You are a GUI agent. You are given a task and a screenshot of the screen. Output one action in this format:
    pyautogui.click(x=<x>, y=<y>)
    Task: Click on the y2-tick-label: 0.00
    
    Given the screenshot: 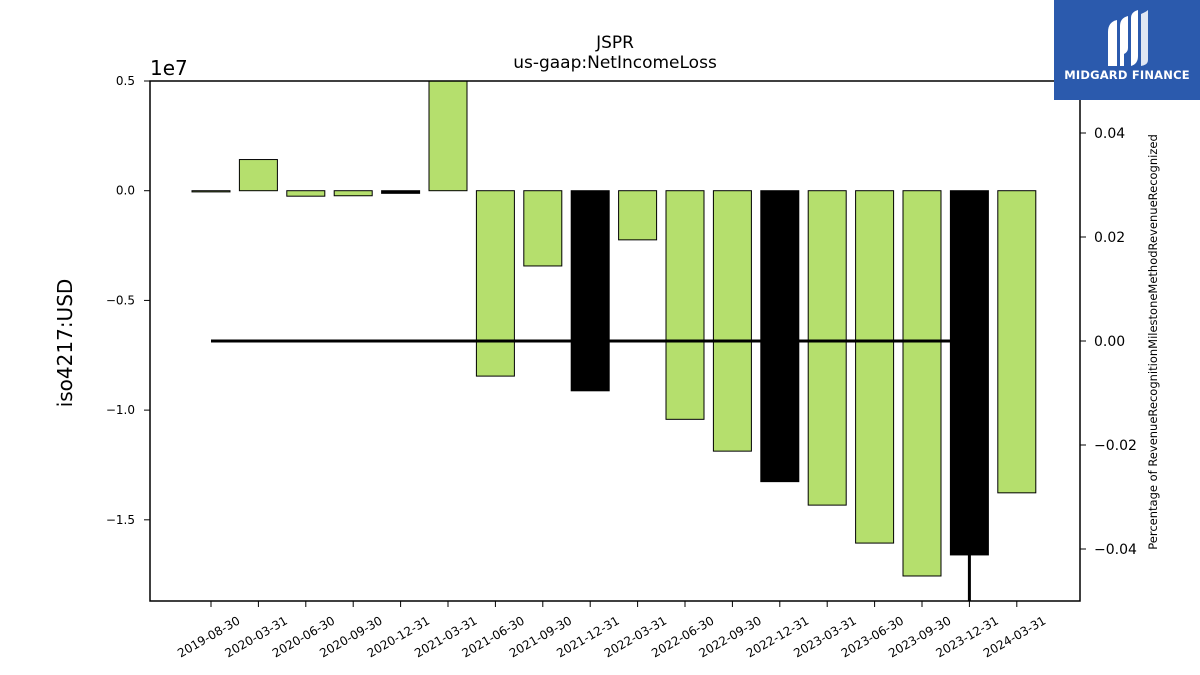 What is the action you would take?
    pyautogui.click(x=1109, y=342)
    